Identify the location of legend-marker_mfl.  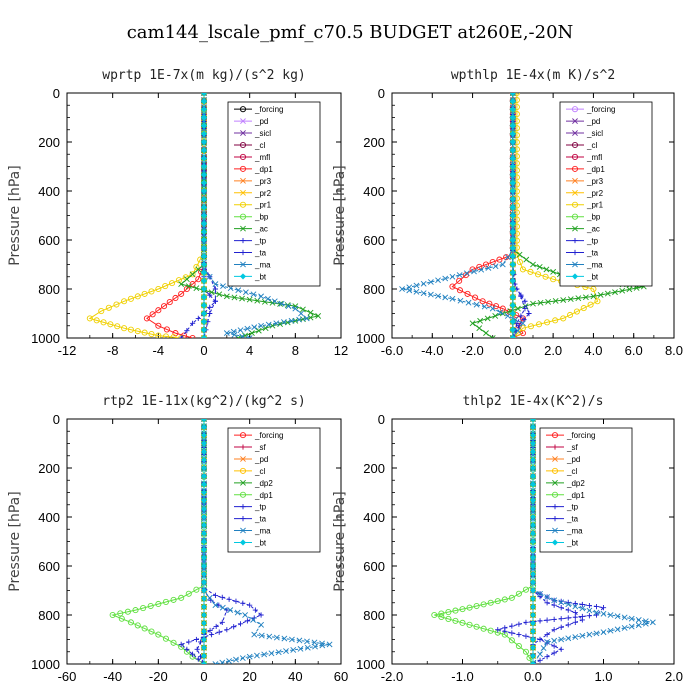
(243, 156).